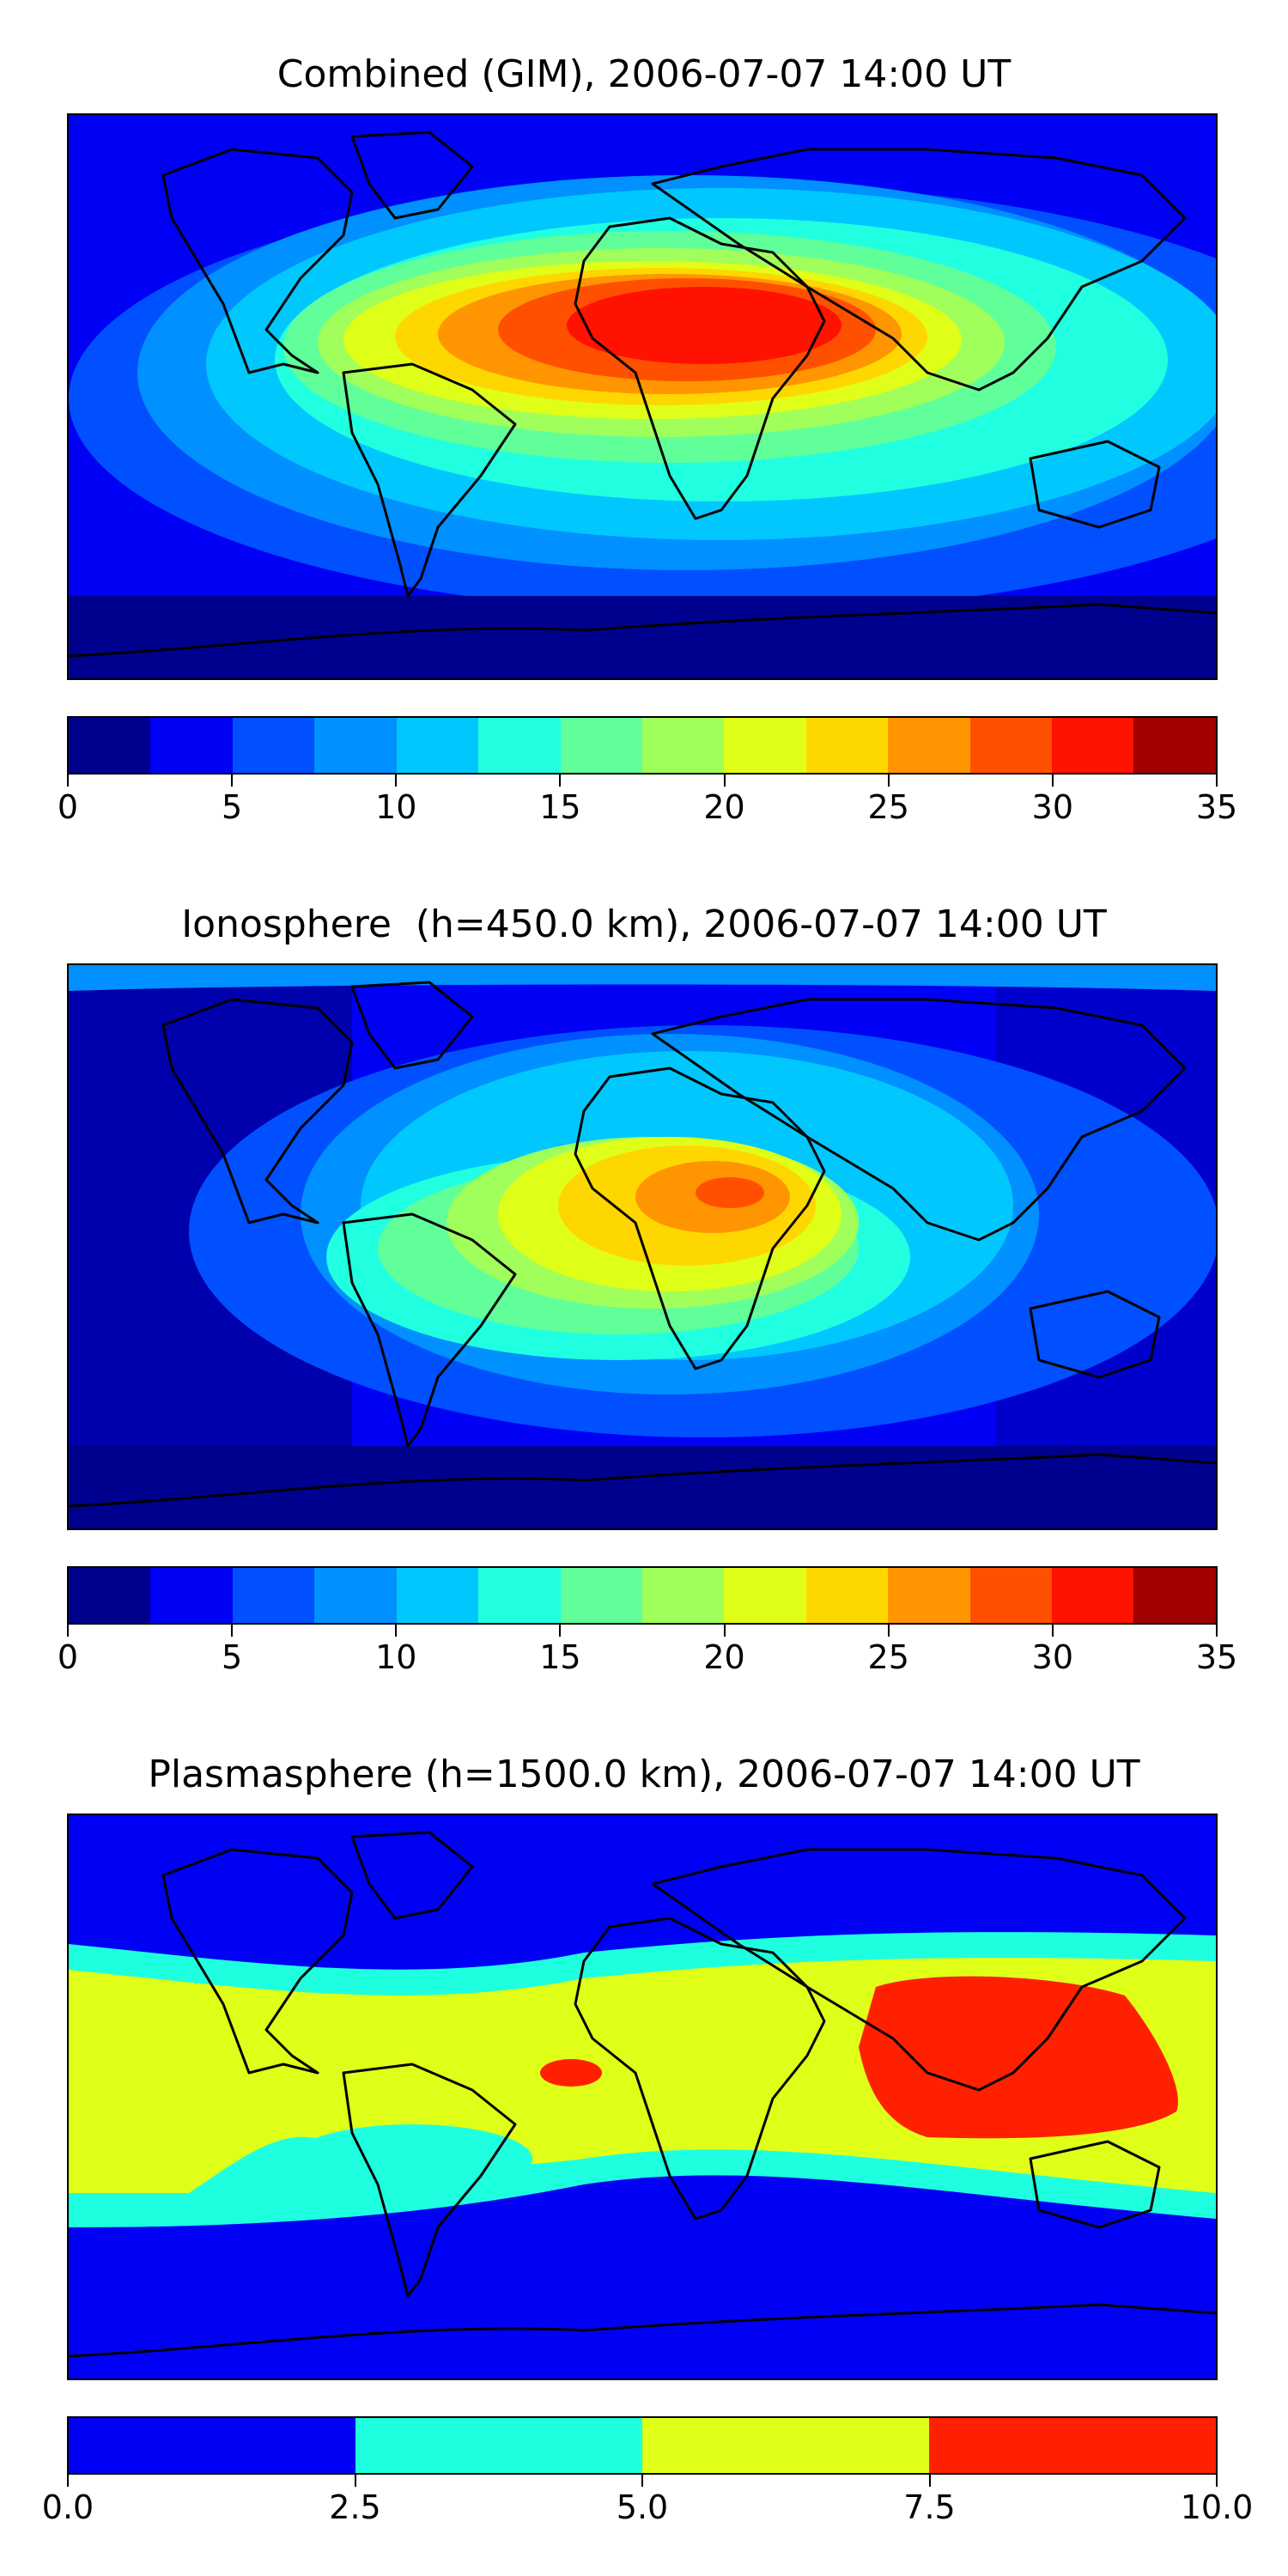  I want to click on colorbar-tick-label: 2.5, so click(355, 2507).